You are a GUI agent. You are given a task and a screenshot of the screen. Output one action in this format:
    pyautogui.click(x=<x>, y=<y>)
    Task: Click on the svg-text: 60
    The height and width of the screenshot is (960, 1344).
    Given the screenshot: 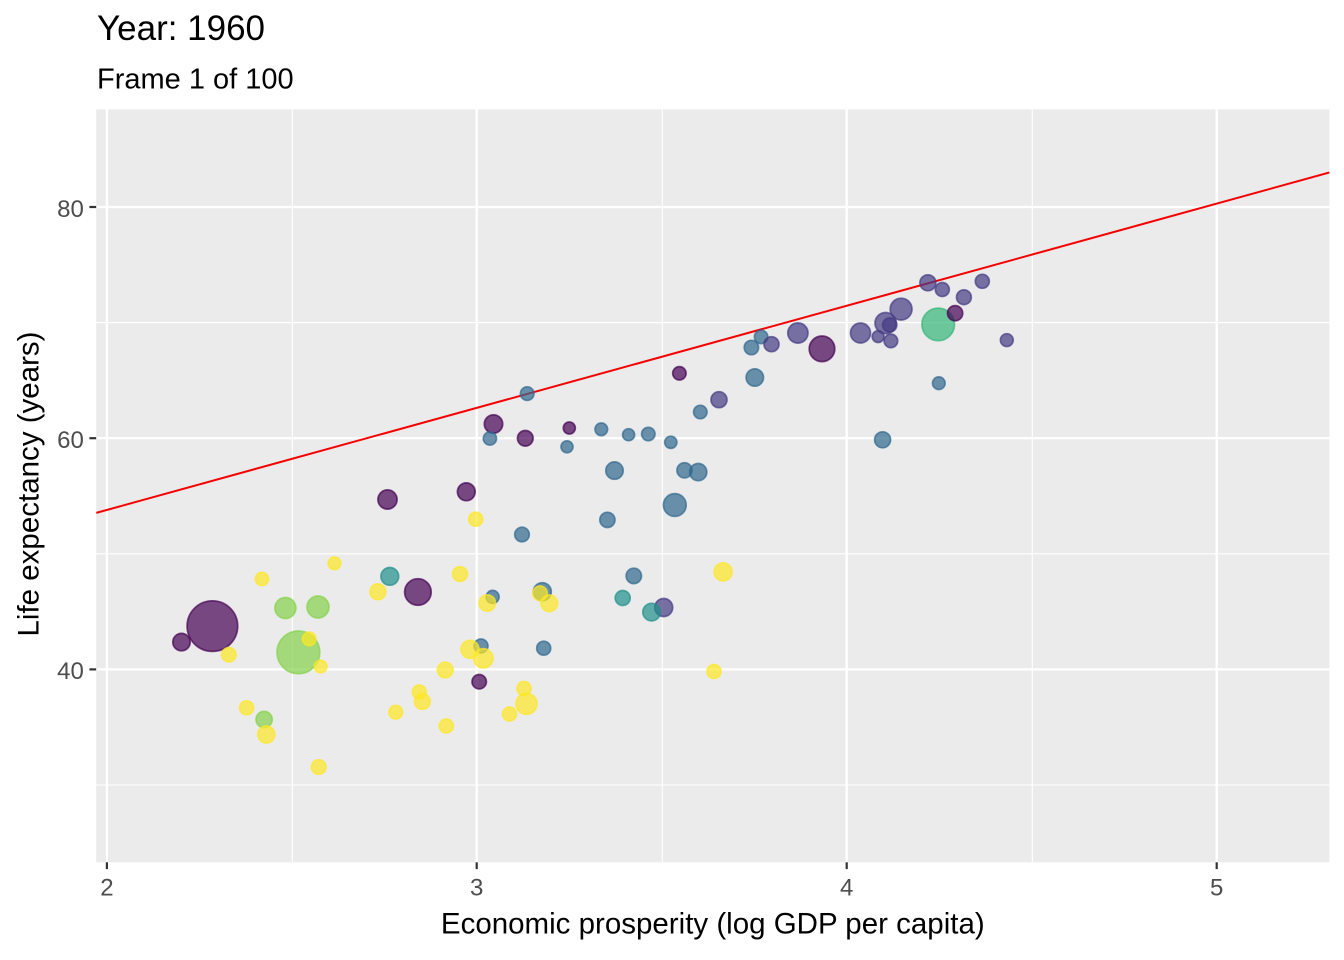 What is the action you would take?
    pyautogui.click(x=70, y=440)
    